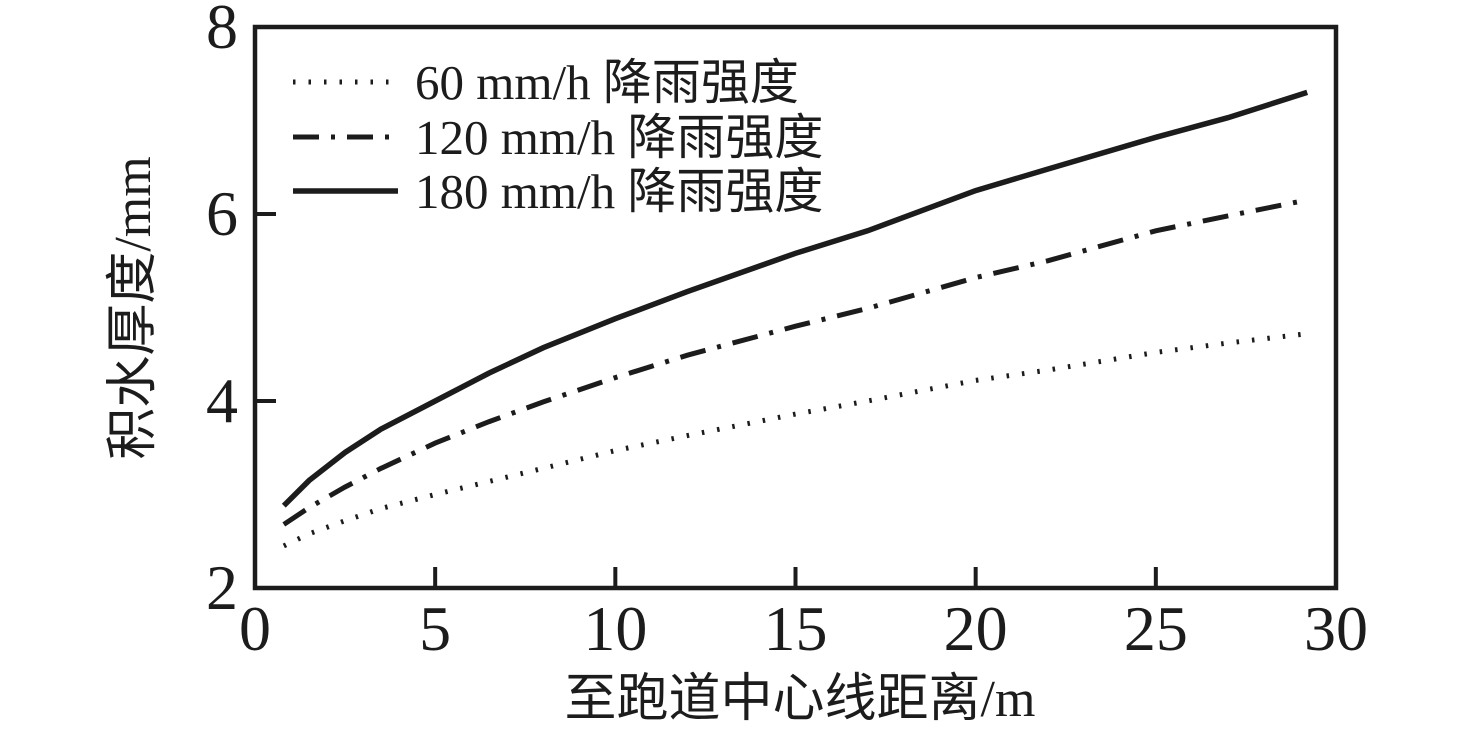  What do you see at coordinates (619, 191) in the screenshot?
I see `legend-label-180mmh: 180 mm/h 降雨强度` at bounding box center [619, 191].